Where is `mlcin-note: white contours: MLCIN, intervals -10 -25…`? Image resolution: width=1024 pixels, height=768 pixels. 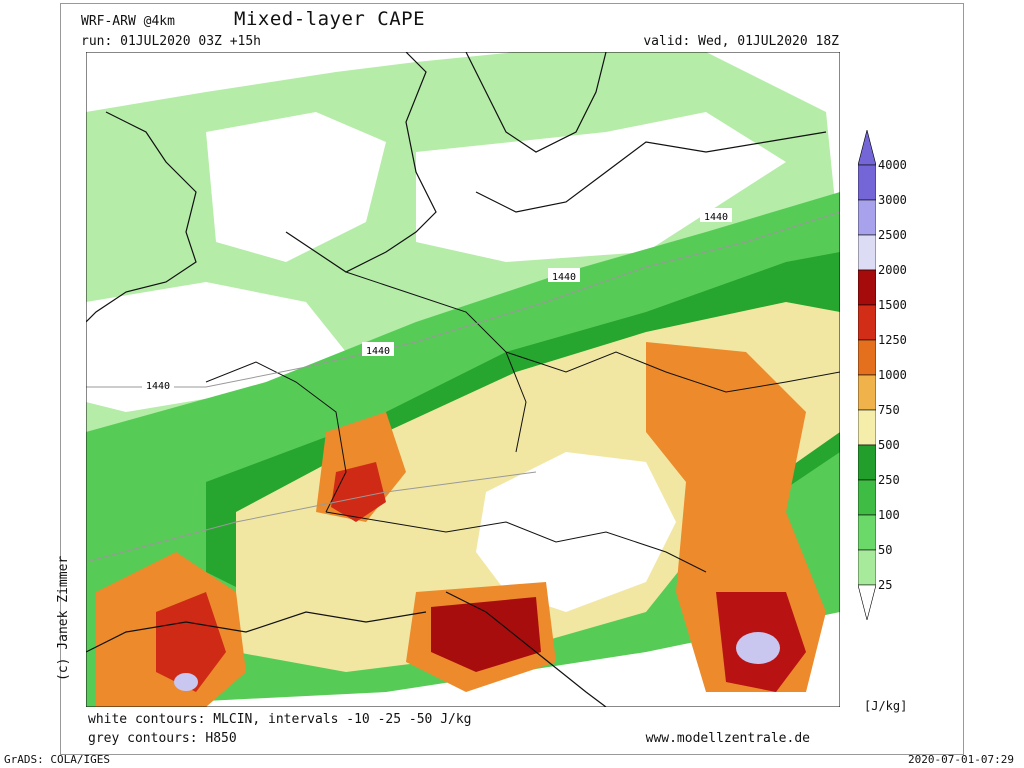 mlcin-note: white contours: MLCIN, intervals -10 -25… is located at coordinates (280, 719).